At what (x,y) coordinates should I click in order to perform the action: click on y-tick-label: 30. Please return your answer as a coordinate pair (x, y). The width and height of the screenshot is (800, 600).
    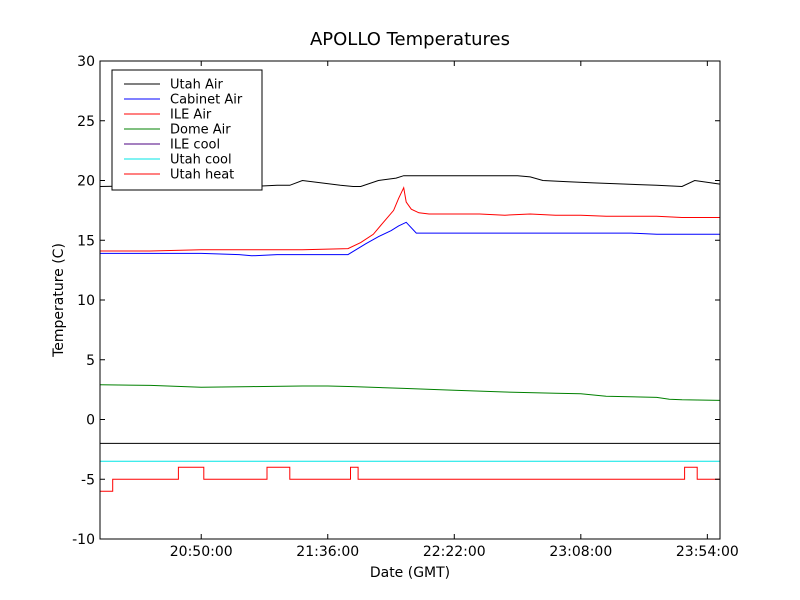
    Looking at the image, I should click on (86, 62).